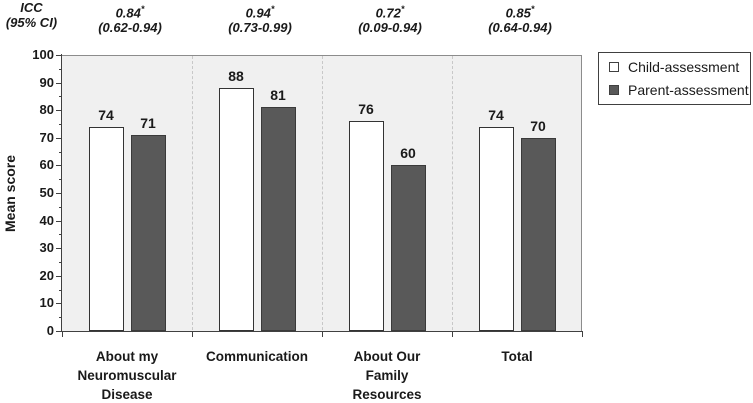  What do you see at coordinates (46, 220) in the screenshot?
I see `y-tick-label: 40` at bounding box center [46, 220].